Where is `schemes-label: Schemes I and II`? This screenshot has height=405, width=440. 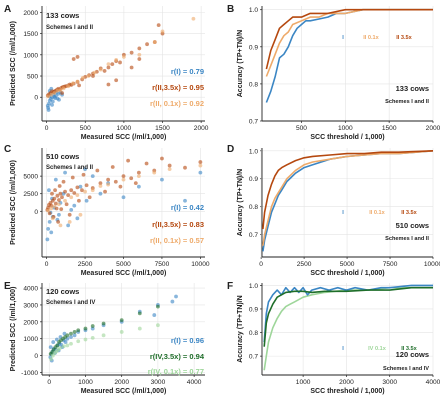
schemes-label: Schemes I and II is located at coordinates (407, 239).